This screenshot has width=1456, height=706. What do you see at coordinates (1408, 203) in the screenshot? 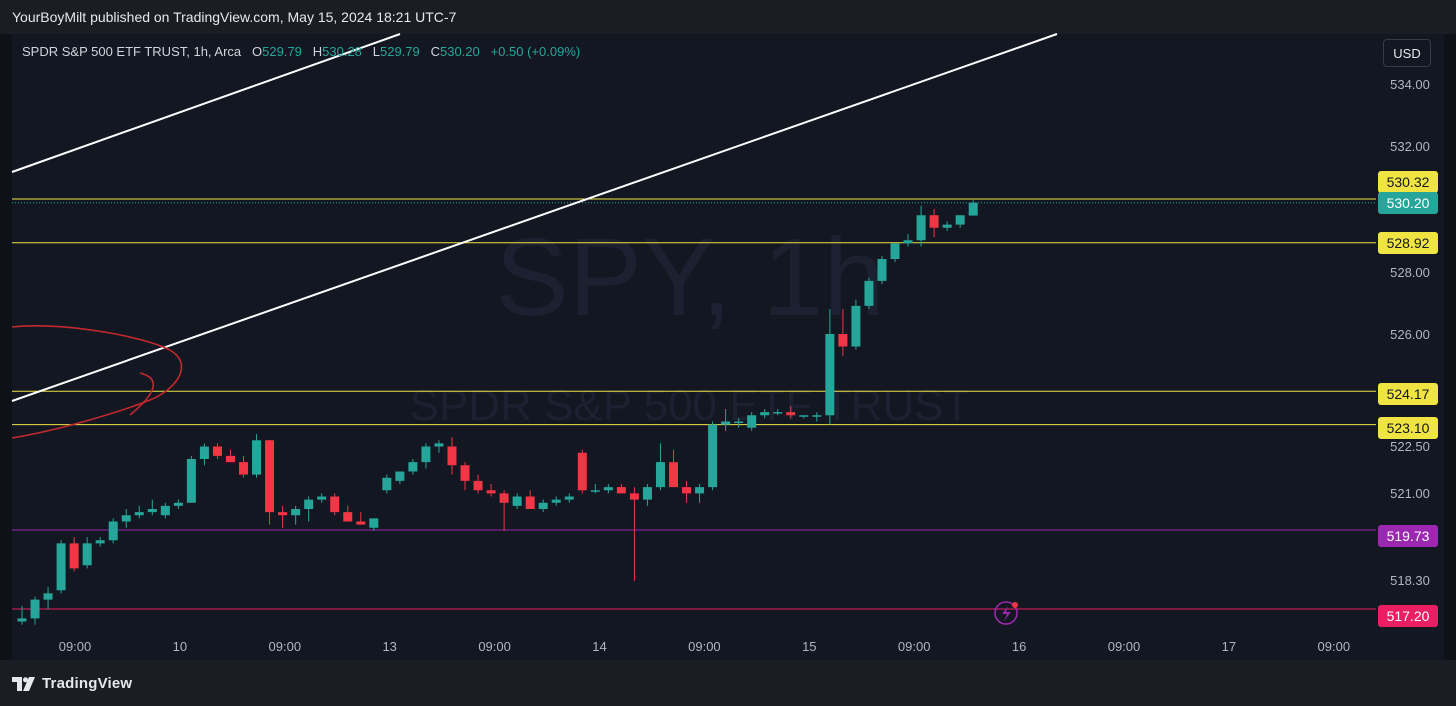
I see `price-label: 530.20` at bounding box center [1408, 203].